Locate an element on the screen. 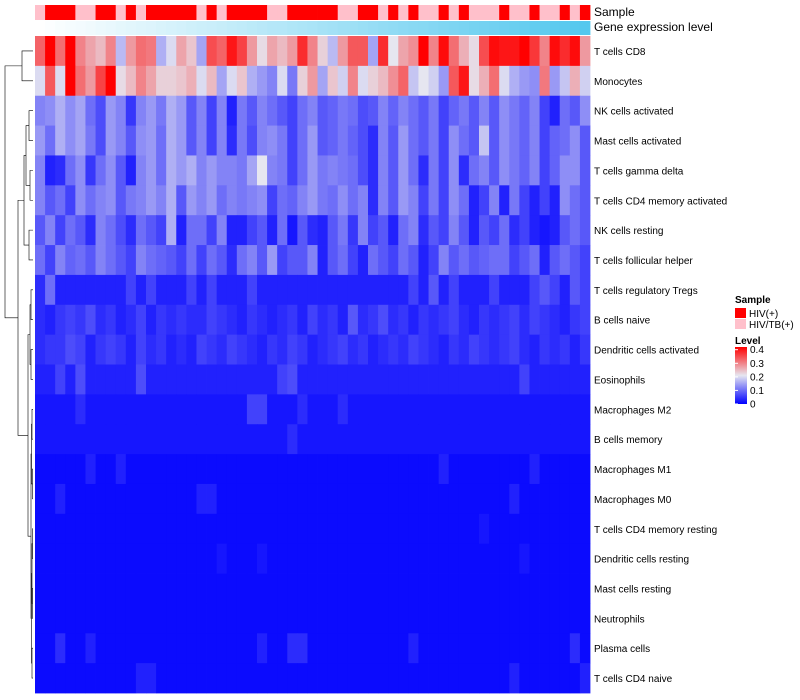  annotation-bars is located at coordinates (313, 20).